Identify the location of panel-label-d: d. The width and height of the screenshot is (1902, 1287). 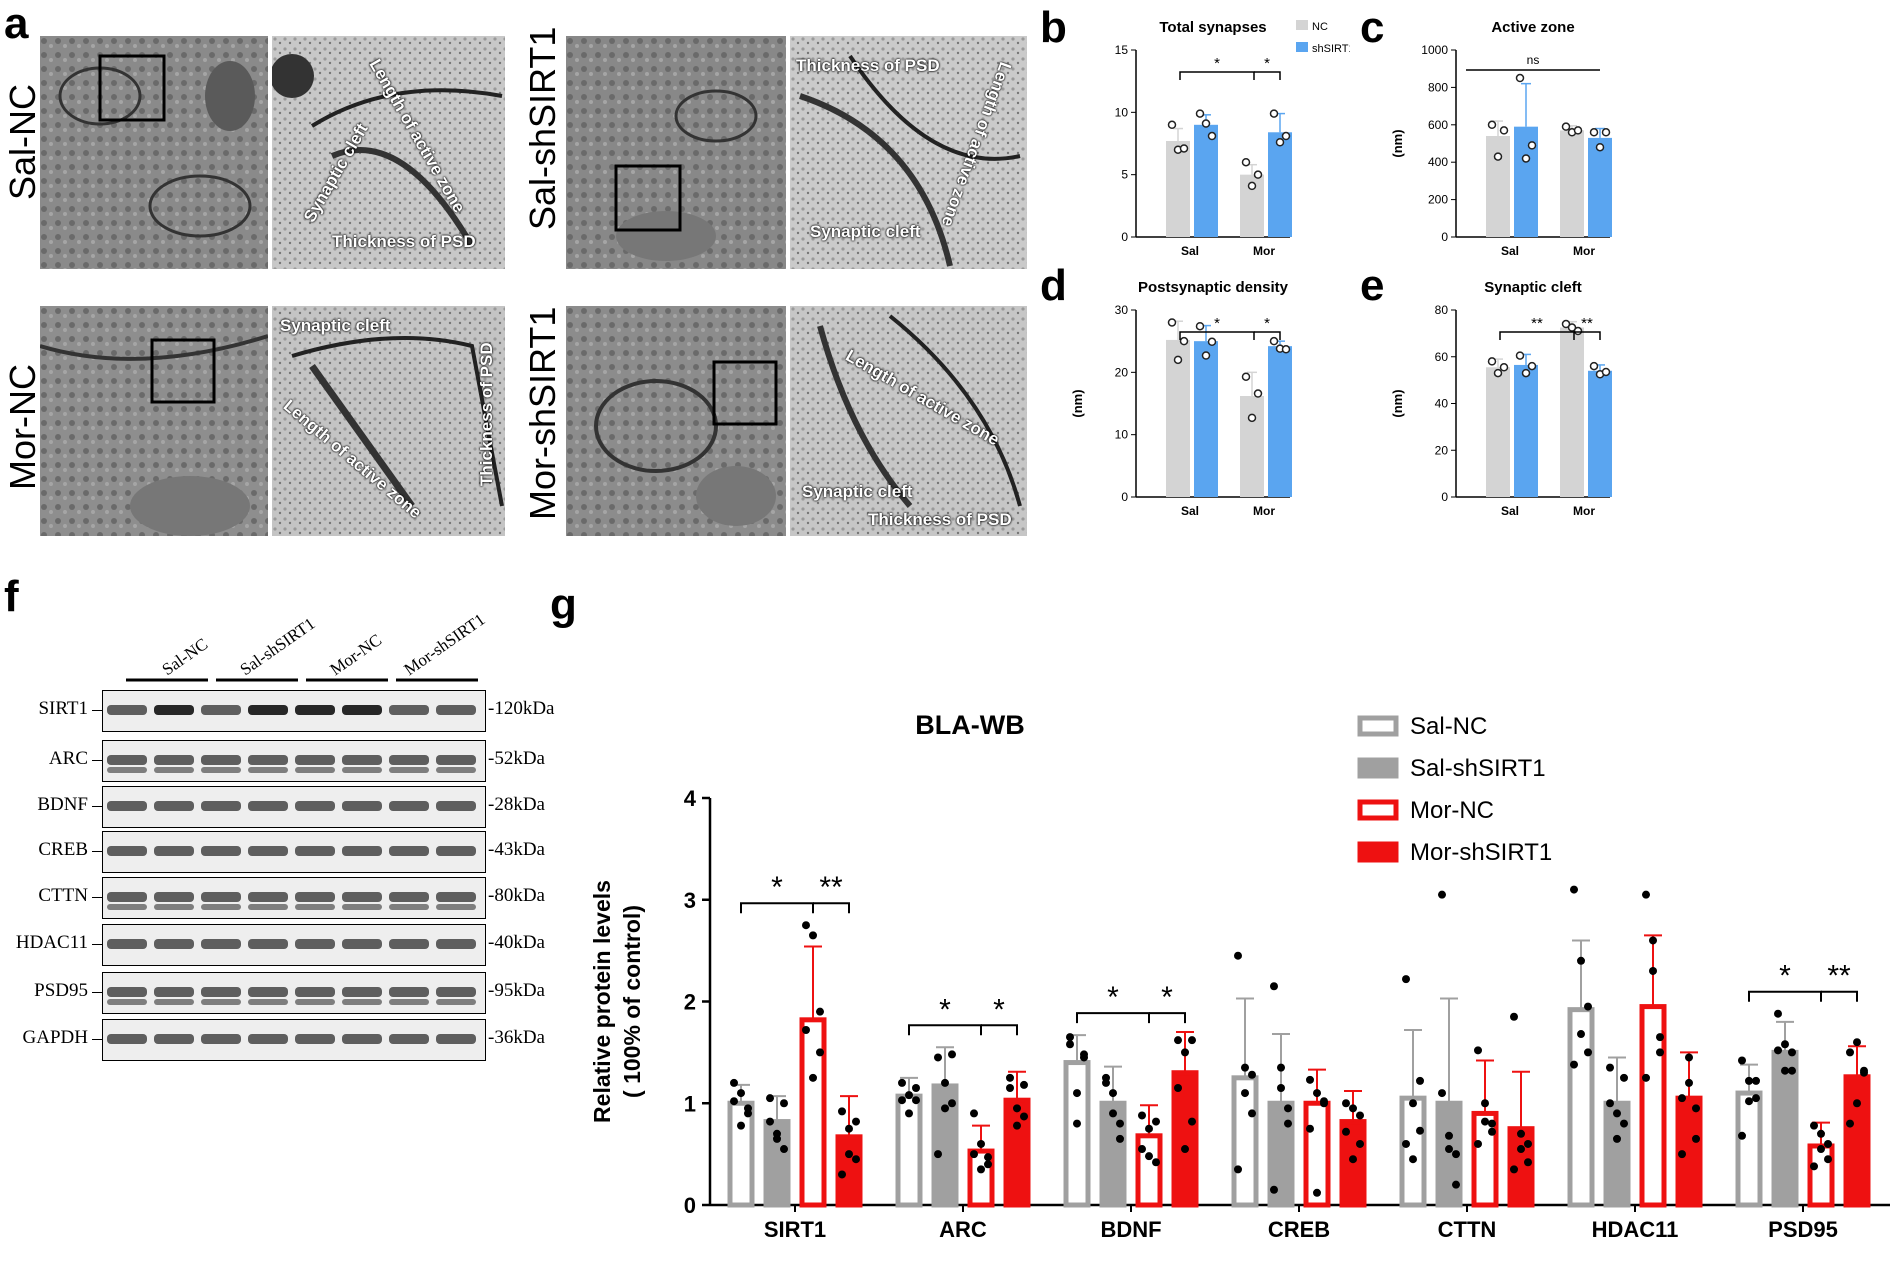
(1053, 285).